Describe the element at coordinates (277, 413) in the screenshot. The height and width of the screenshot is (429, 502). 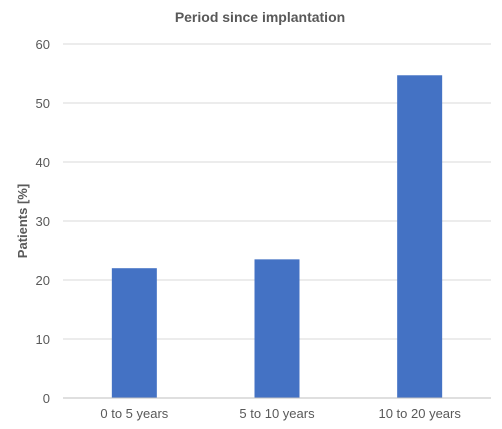
I see `x-tick-label: 5 to 10 years` at that location.